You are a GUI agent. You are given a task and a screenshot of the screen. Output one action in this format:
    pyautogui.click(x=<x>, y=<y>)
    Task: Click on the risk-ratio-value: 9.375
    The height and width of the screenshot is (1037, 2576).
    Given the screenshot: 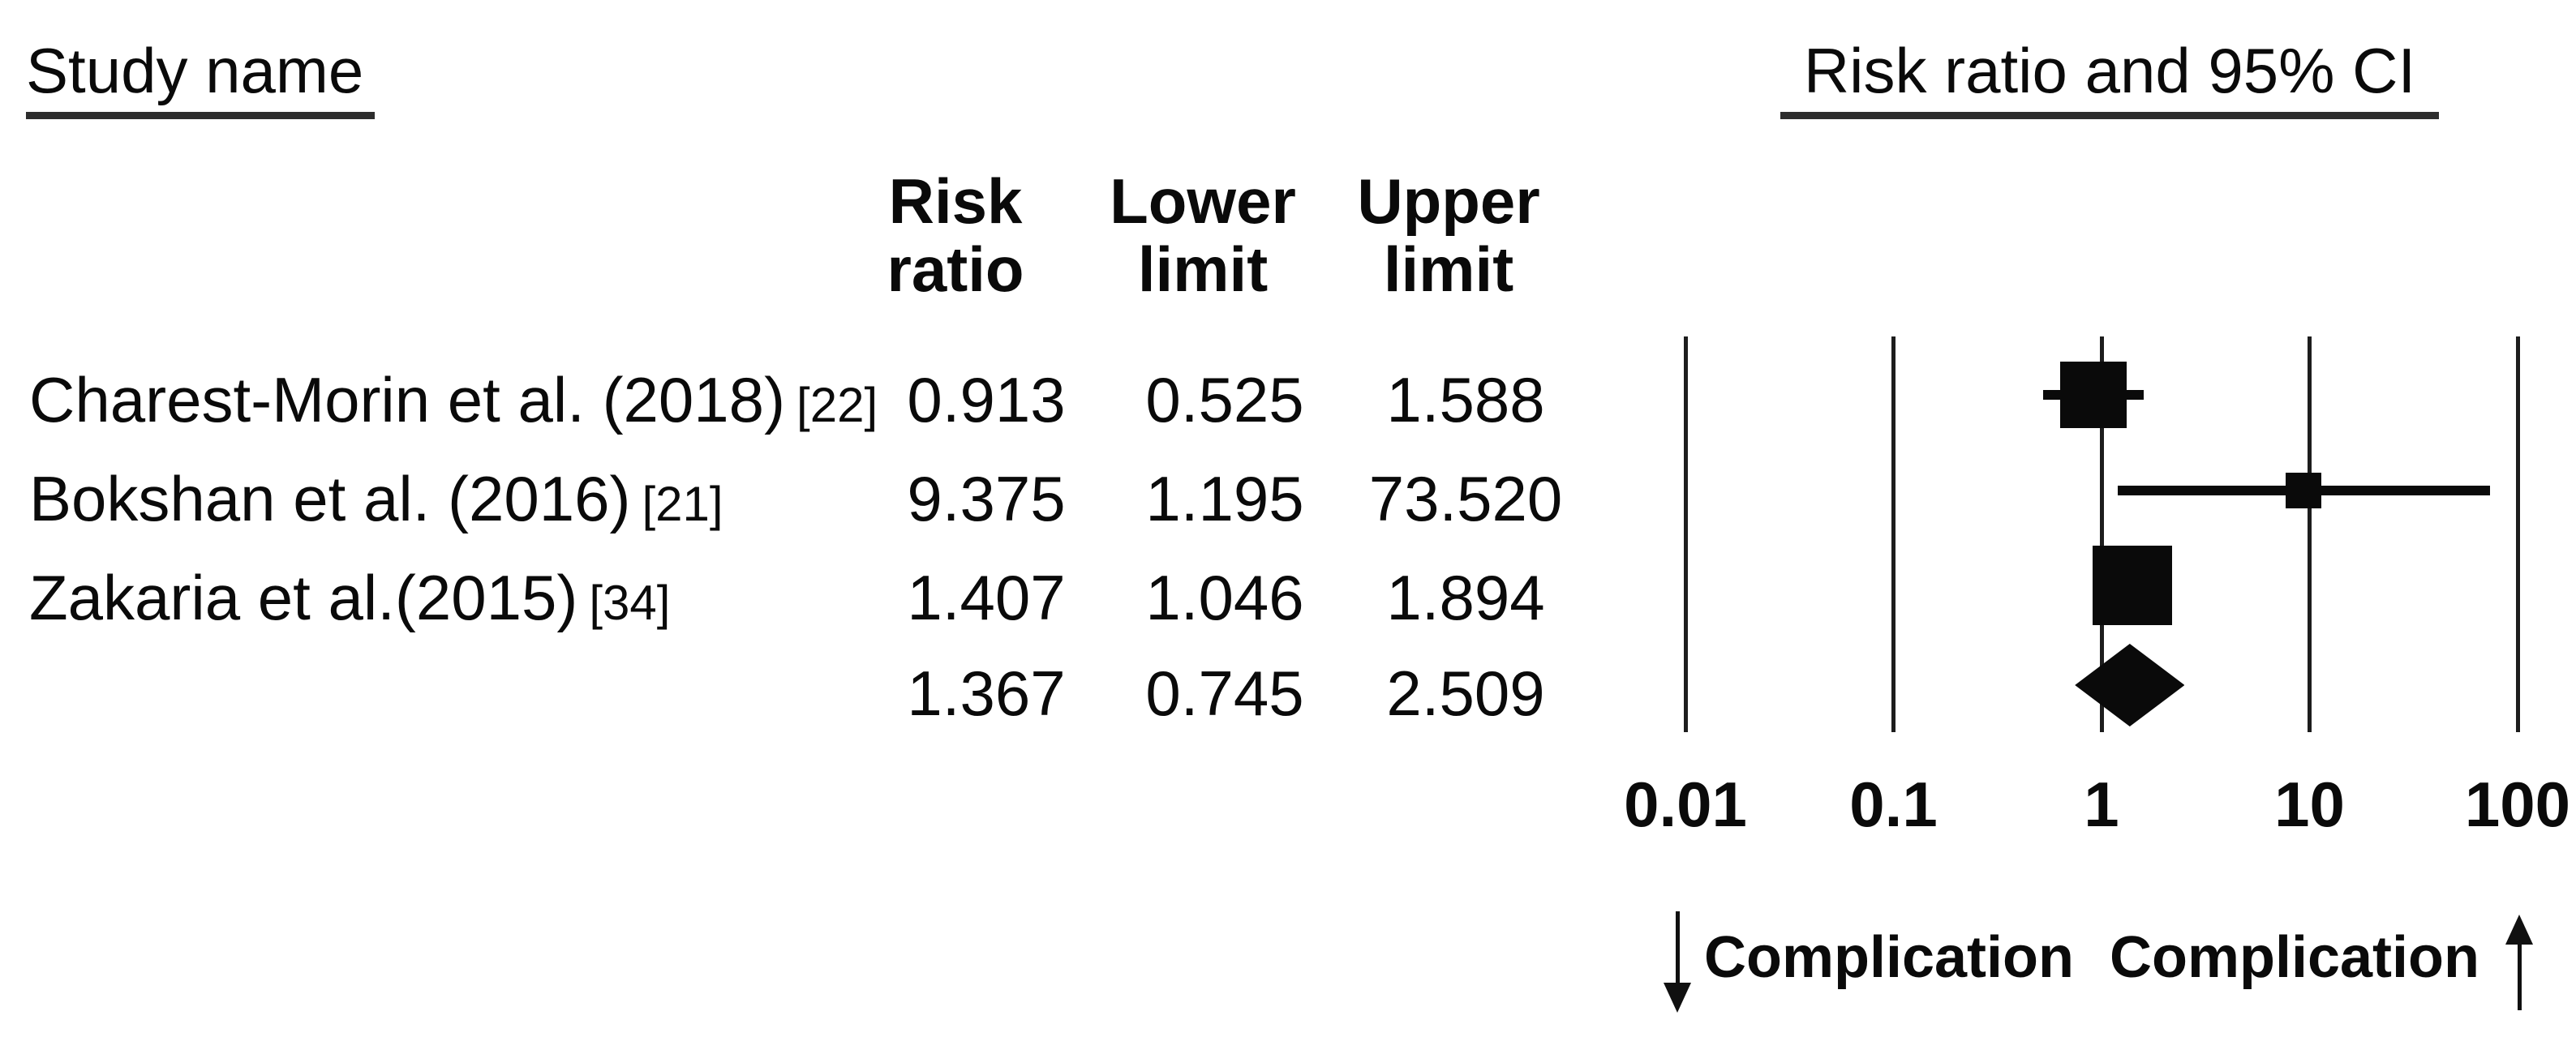 What is the action you would take?
    pyautogui.click(x=986, y=498)
    